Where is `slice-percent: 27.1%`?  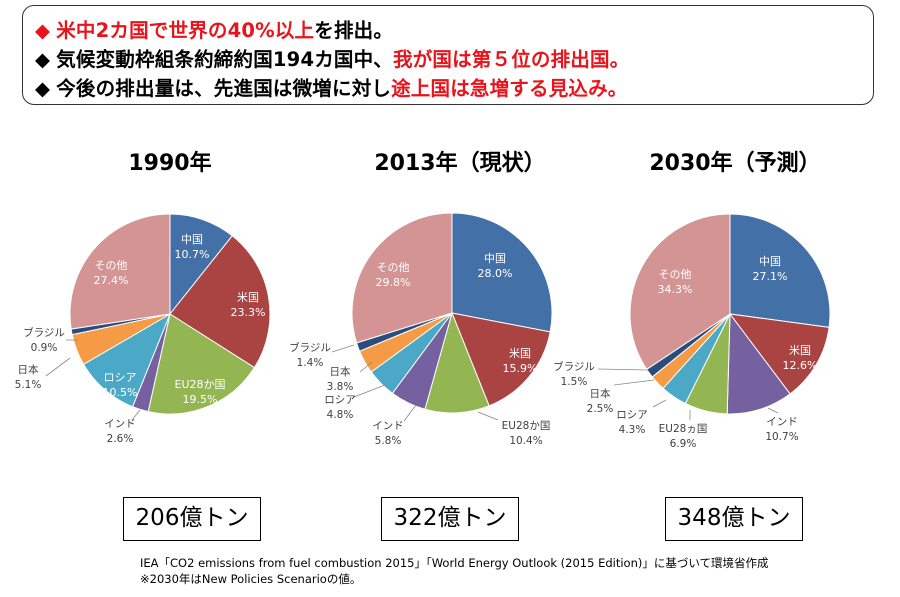 slice-percent: 27.1% is located at coordinates (770, 276).